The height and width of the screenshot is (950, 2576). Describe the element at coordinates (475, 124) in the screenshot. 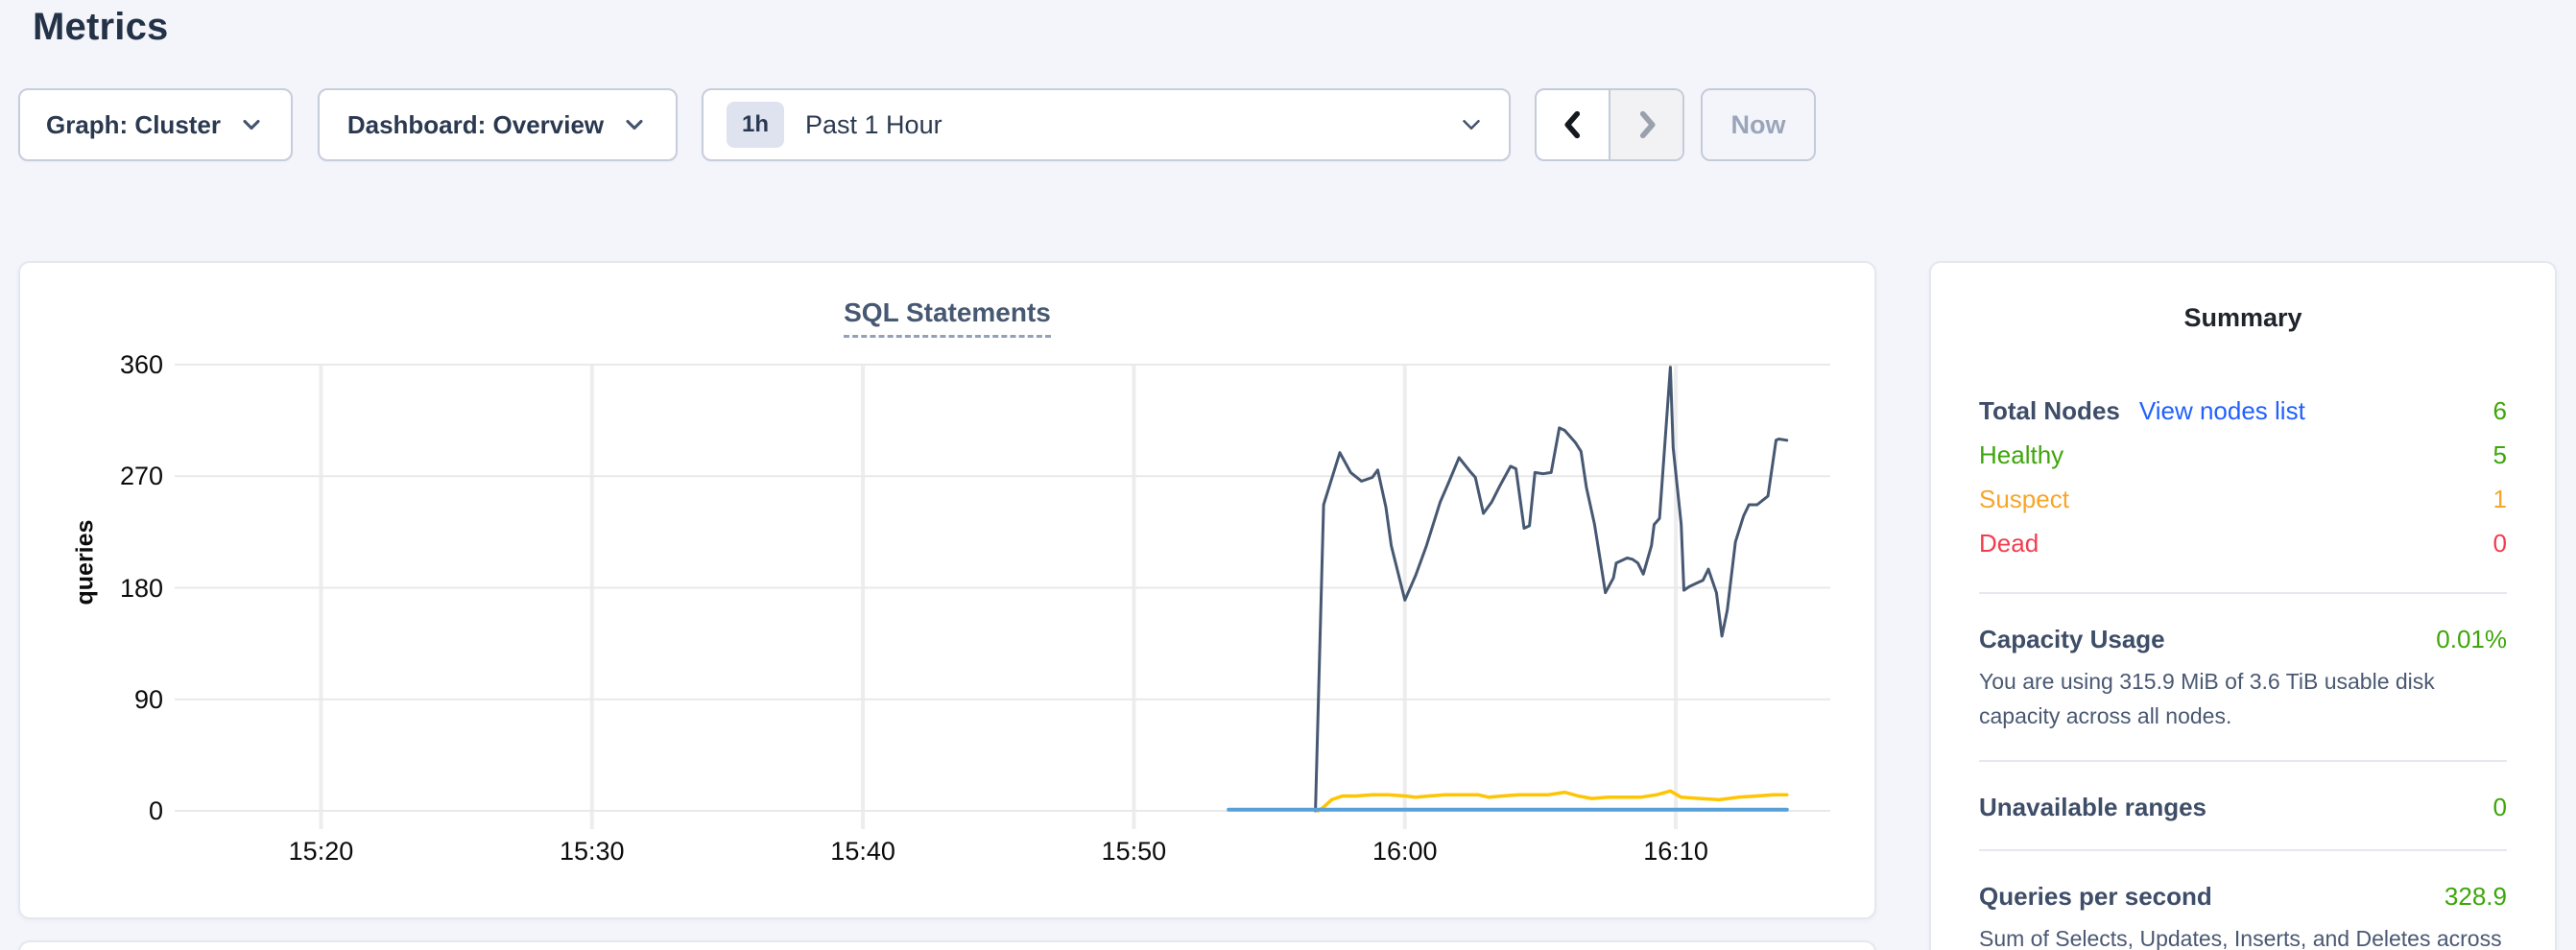

I see `dashboard-dropdown-label: Dashboard: Overview` at that location.